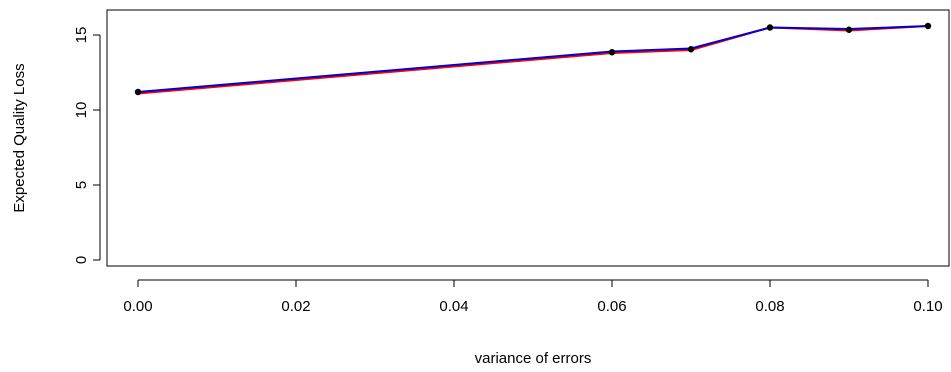 This screenshot has width=951, height=372. What do you see at coordinates (769, 306) in the screenshot?
I see `x-tick-label: 0.08` at bounding box center [769, 306].